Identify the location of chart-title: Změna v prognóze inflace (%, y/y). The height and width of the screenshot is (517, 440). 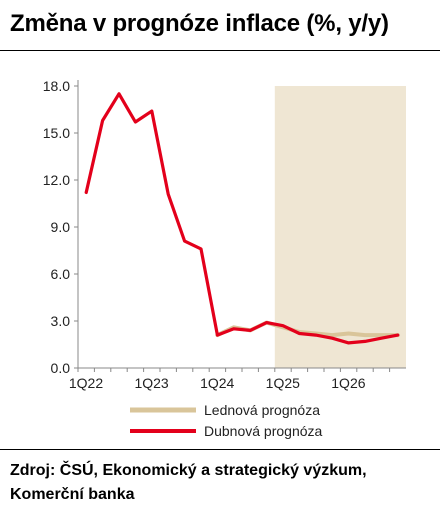
(199, 23).